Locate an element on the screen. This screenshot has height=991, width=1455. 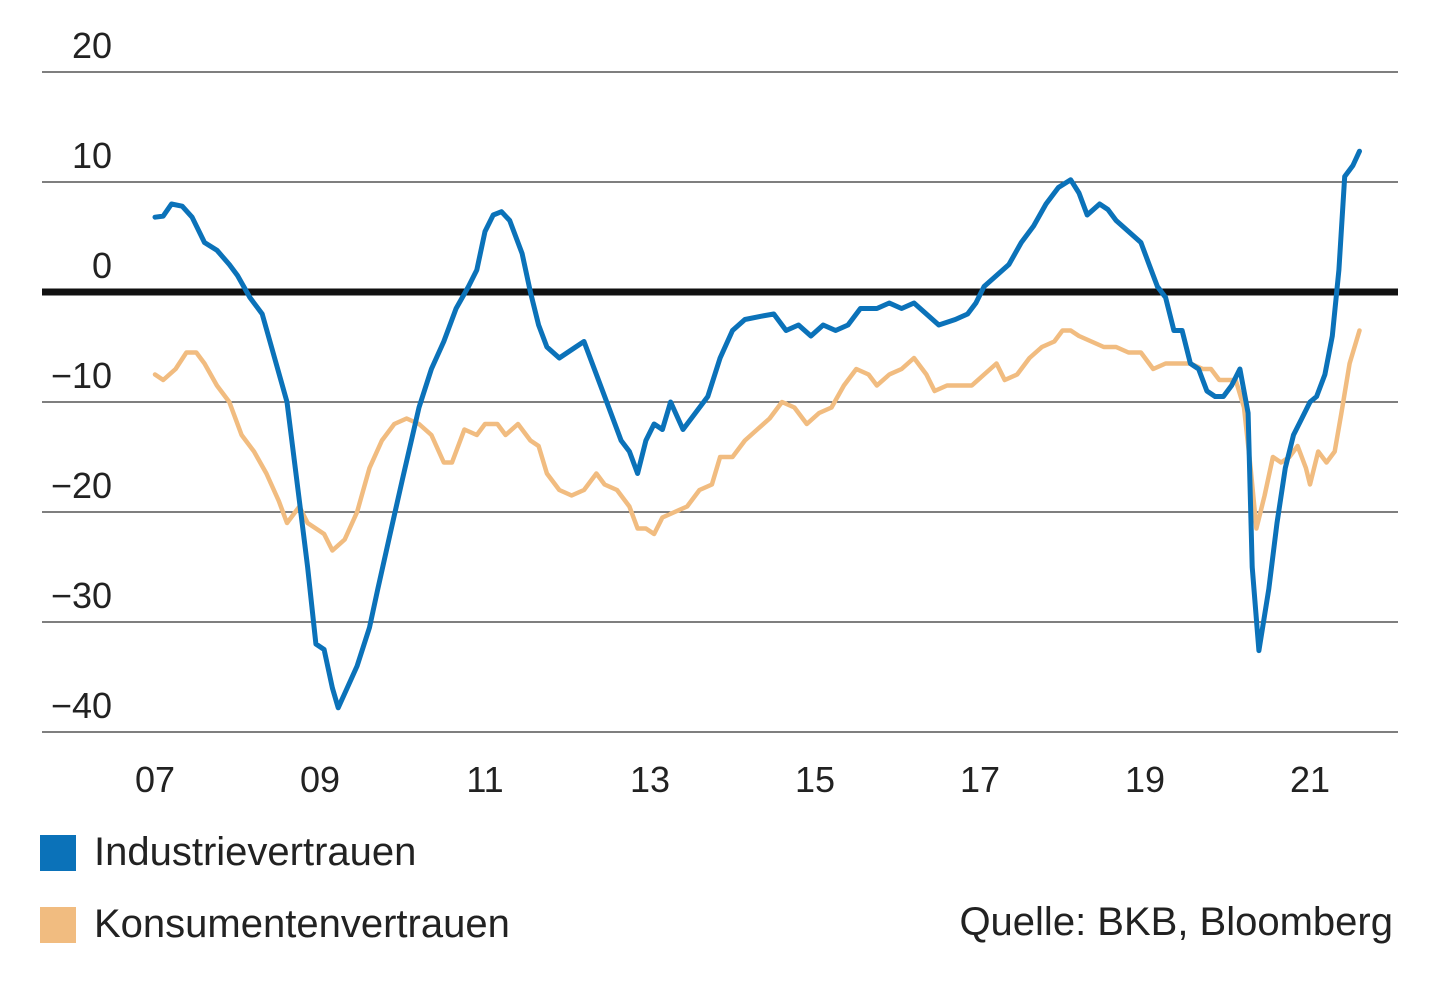
legend-swatch-industrievertrauen is located at coordinates (58, 852).